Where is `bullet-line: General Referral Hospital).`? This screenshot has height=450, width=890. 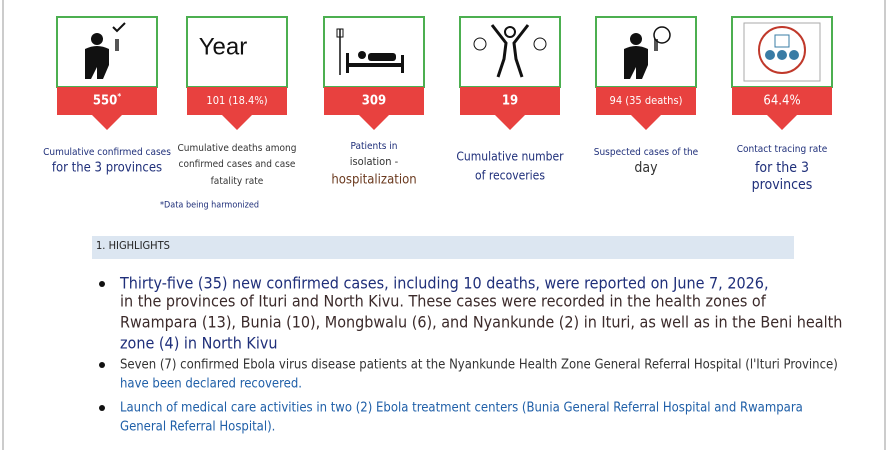
bullet-line: General Referral Hospital). is located at coordinates (197, 427).